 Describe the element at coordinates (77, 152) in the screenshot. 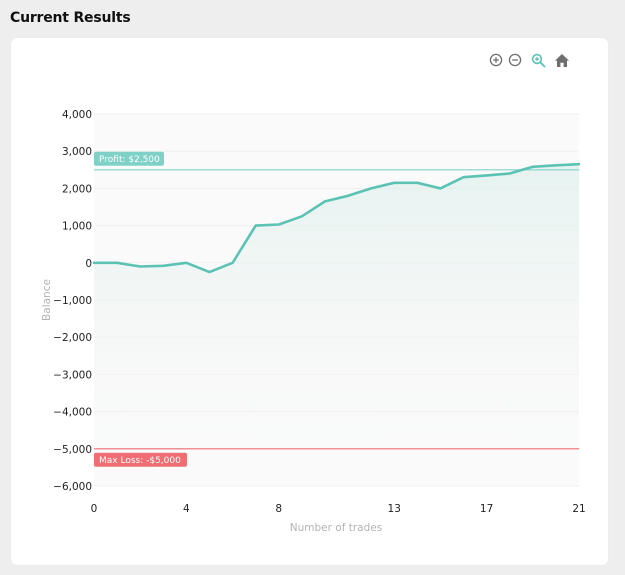

I see `y-tick-label: 3,000` at that location.